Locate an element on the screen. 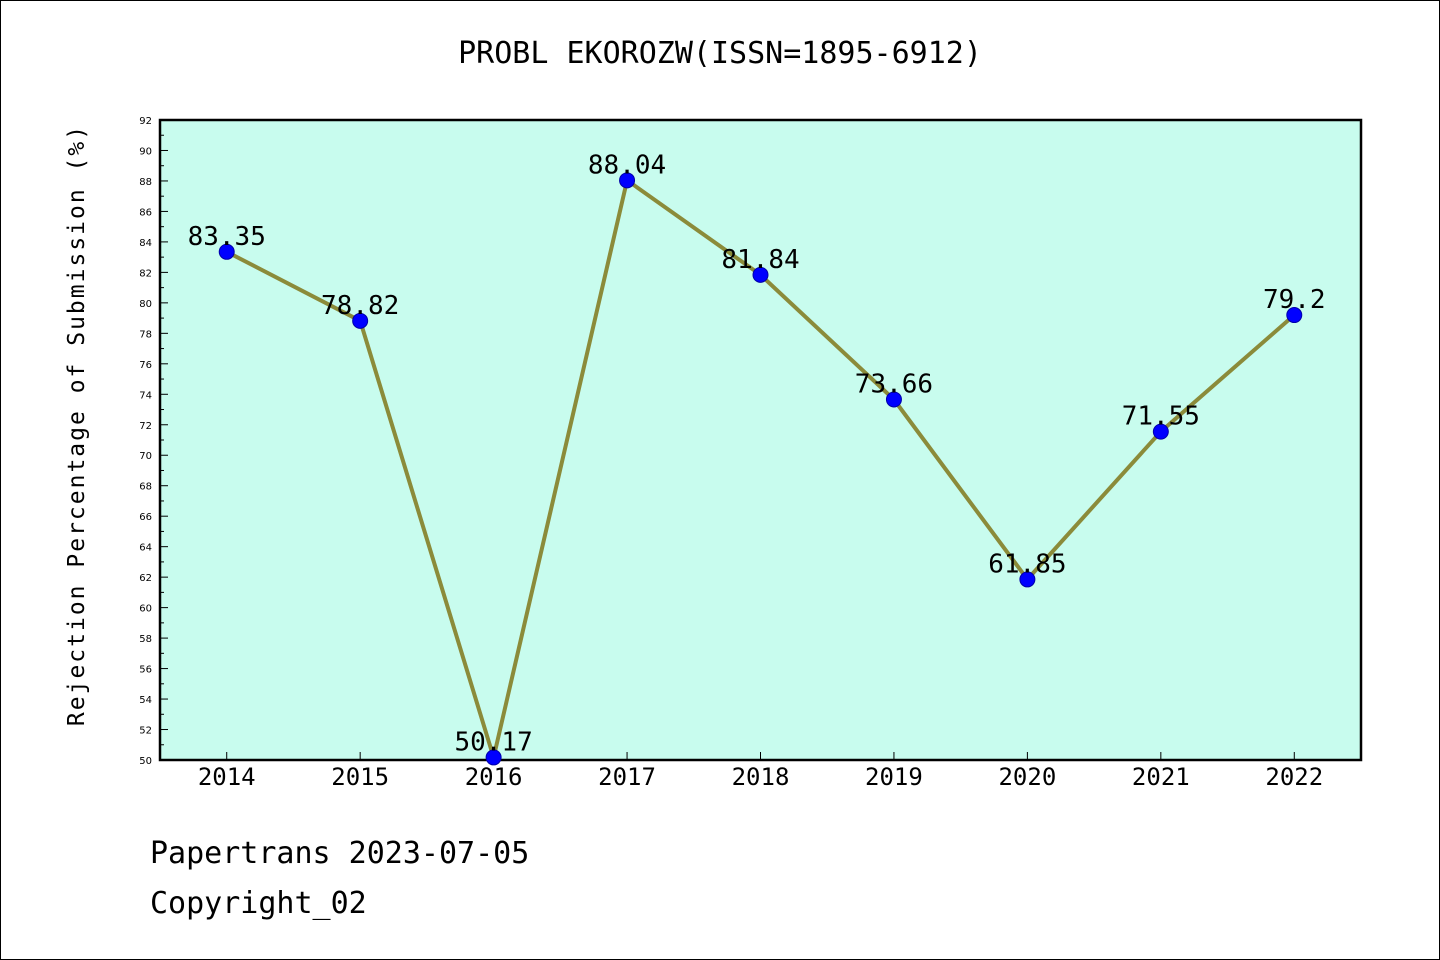 The width and height of the screenshot is (1440, 960). y-axis-title: Rejection Percentage of Submission (%) is located at coordinates (77, 425).